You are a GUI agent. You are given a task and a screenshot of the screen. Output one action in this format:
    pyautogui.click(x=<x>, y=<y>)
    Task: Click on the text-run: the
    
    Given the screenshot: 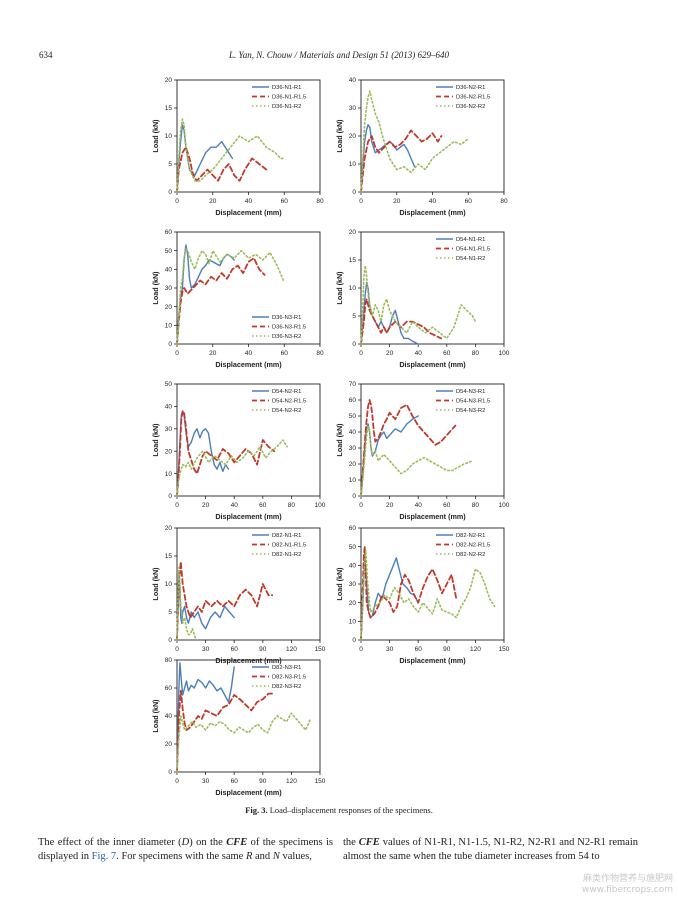 What is the action you would take?
    pyautogui.click(x=351, y=842)
    